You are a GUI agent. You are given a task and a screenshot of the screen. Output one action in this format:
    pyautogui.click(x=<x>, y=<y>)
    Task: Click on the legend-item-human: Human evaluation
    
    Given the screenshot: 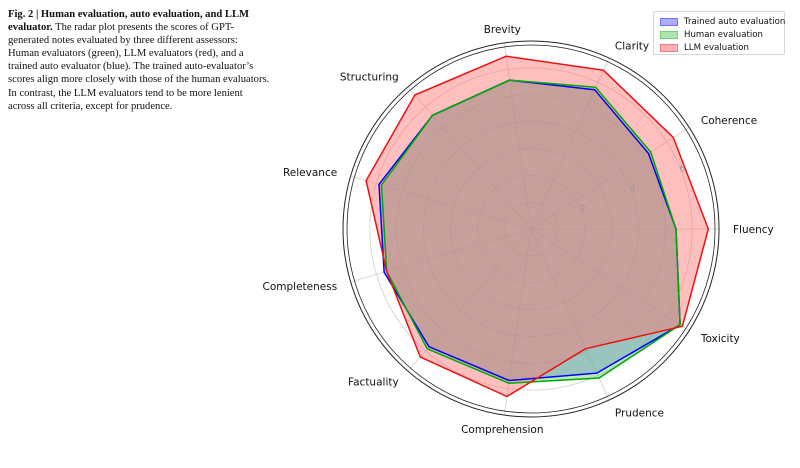 What is the action you would take?
    pyautogui.click(x=711, y=34)
    